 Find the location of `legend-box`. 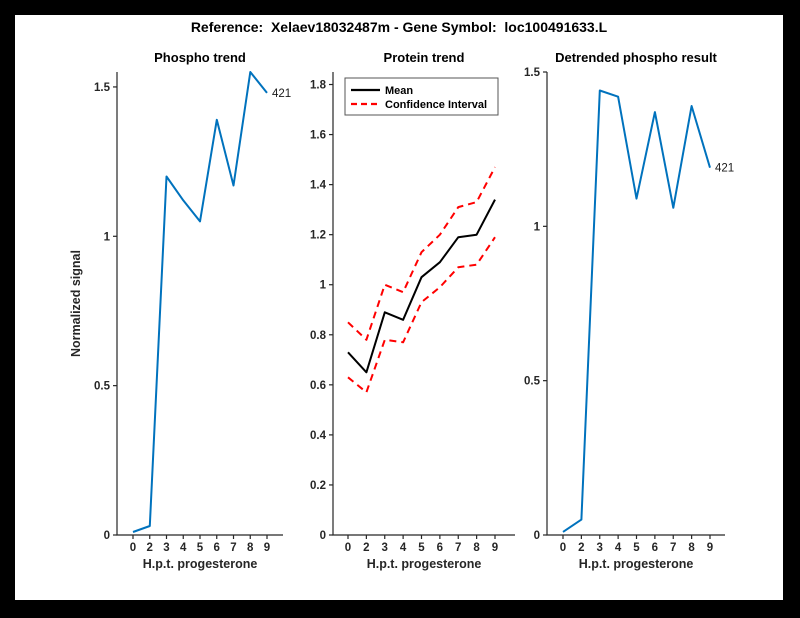

legend-box is located at coordinates (421, 96).